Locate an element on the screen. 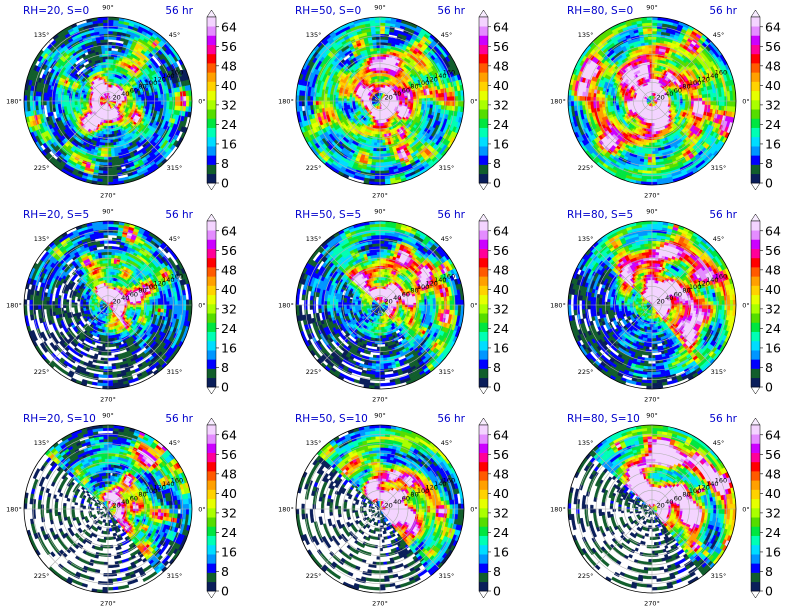 This screenshot has width=785, height=612. colorbar-tick-label: 56 is located at coordinates (229, 46).